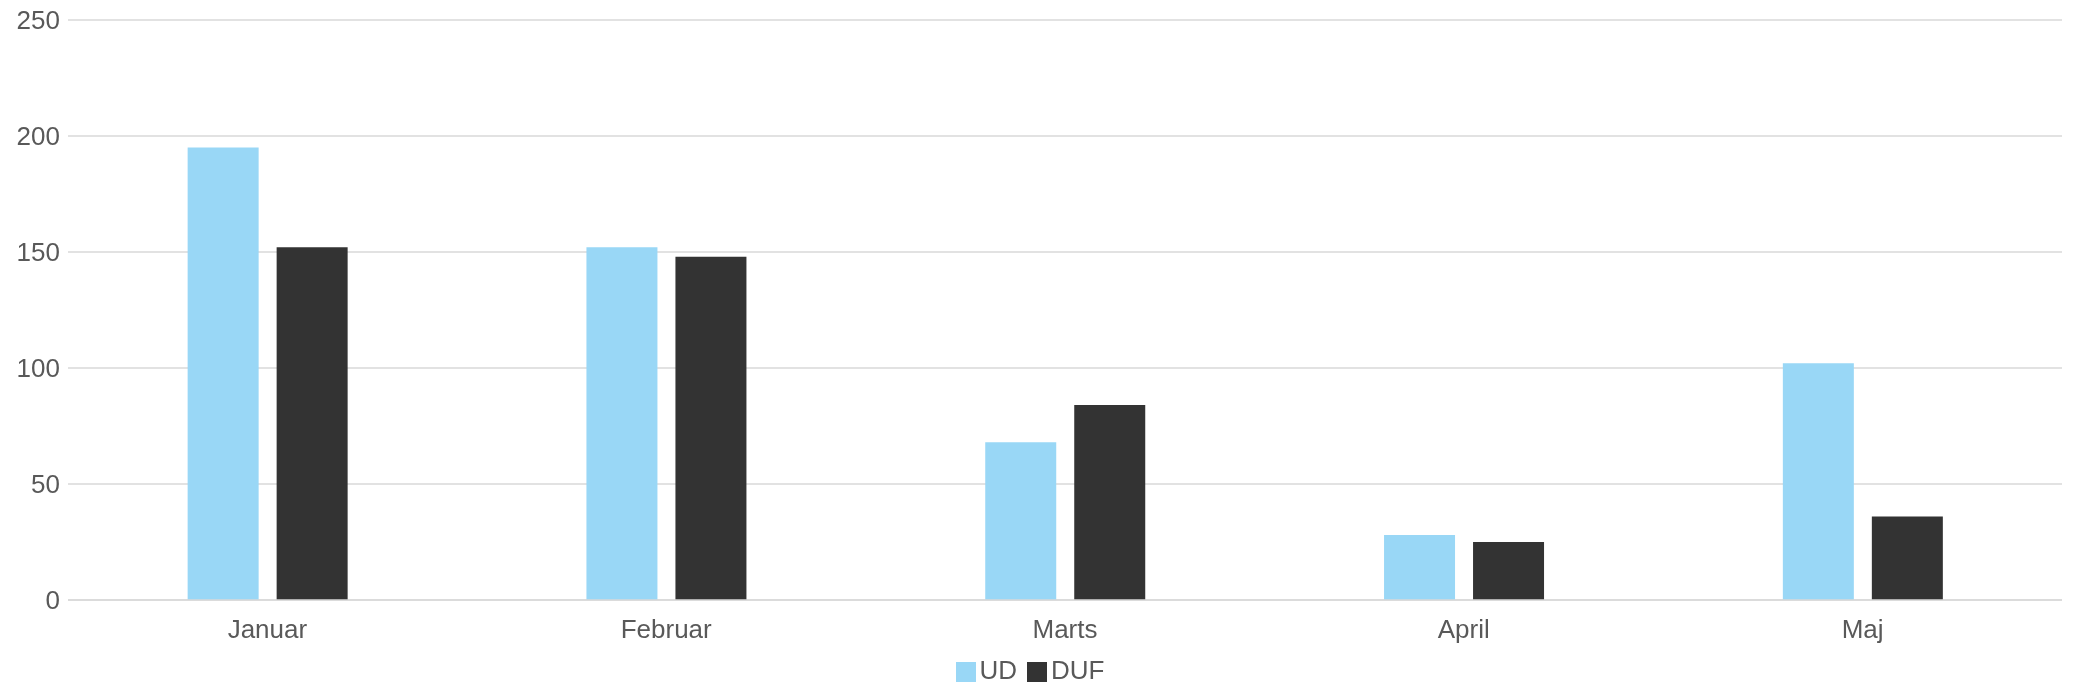 The width and height of the screenshot is (2080, 699). What do you see at coordinates (45, 484) in the screenshot?
I see `y-tick-label: 50` at bounding box center [45, 484].